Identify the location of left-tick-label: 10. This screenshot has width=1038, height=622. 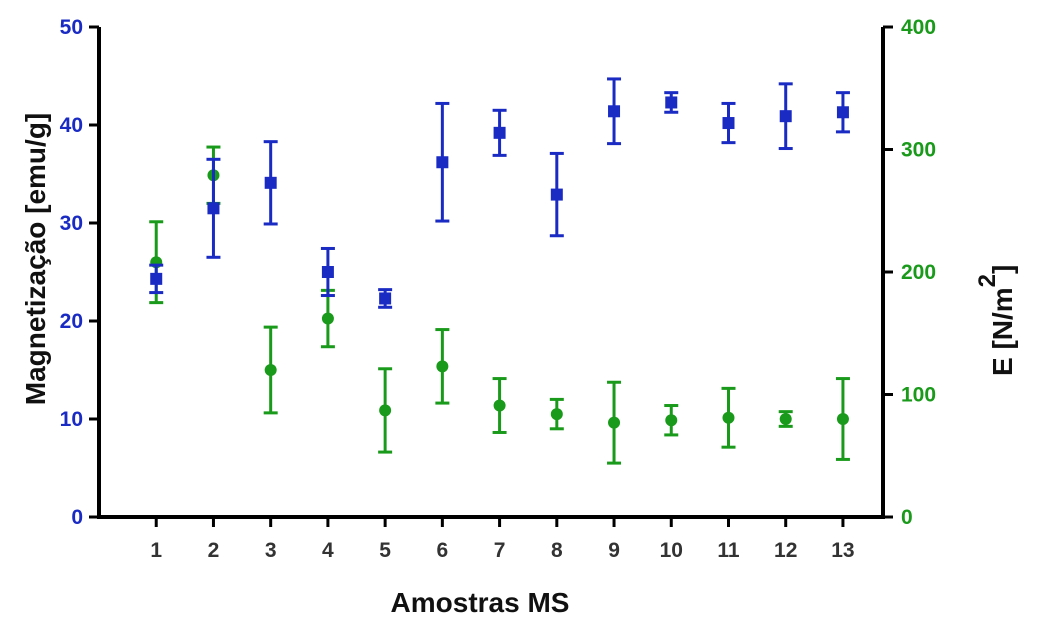
(71, 419).